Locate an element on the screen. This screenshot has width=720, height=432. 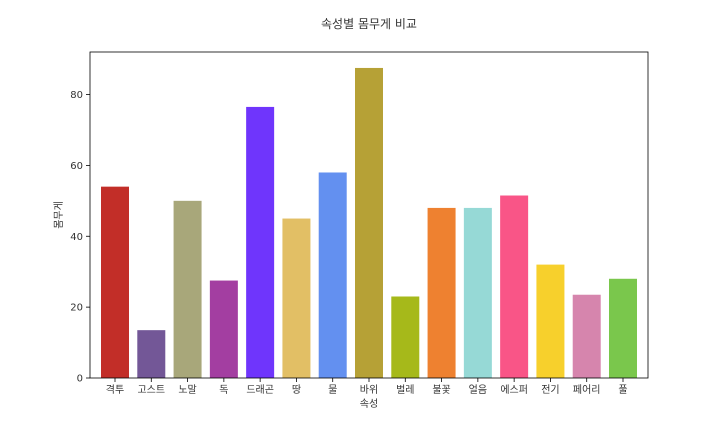
x-tick-label: 물 is located at coordinates (332, 390).